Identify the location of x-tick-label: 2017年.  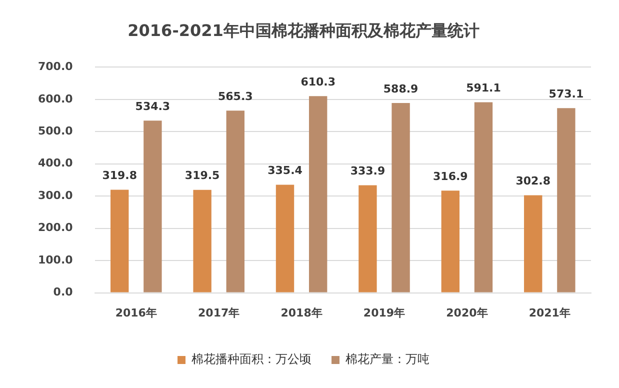
(219, 313).